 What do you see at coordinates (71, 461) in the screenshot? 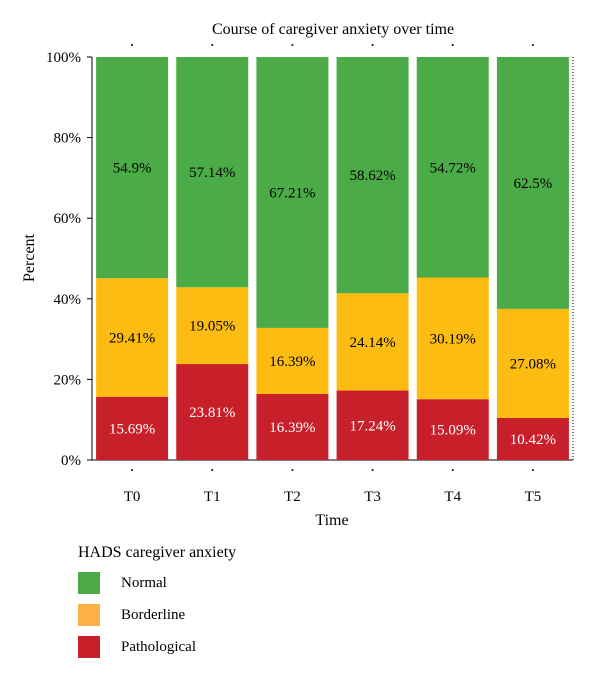
I see `y-tick-label: 0%` at bounding box center [71, 461].